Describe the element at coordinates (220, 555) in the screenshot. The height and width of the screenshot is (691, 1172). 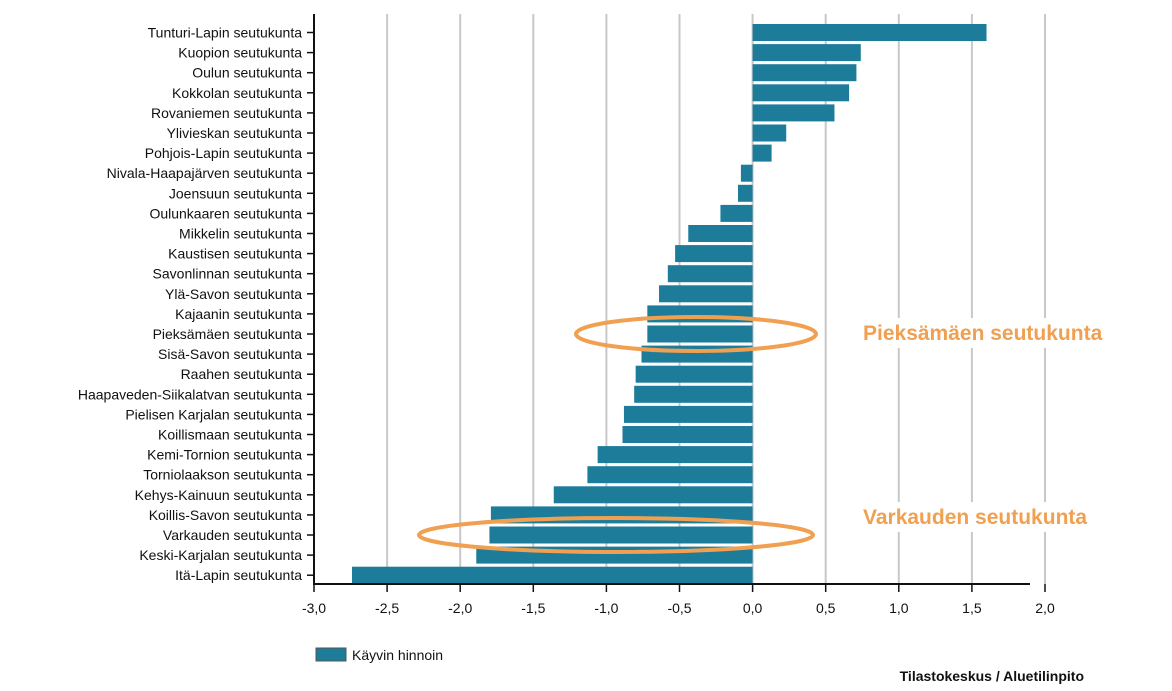
I see `category-label: Keski-Karjalan seutukunta` at that location.